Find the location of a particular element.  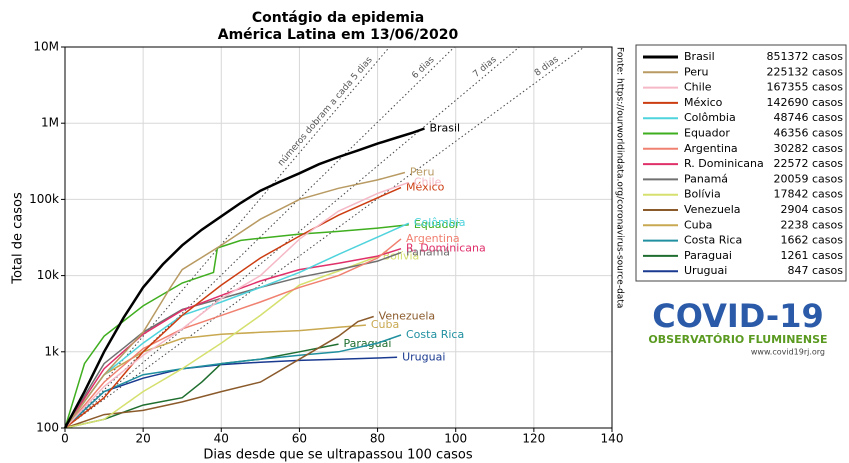

chart-title: Contágio da epidemia is located at coordinates (338, 18).